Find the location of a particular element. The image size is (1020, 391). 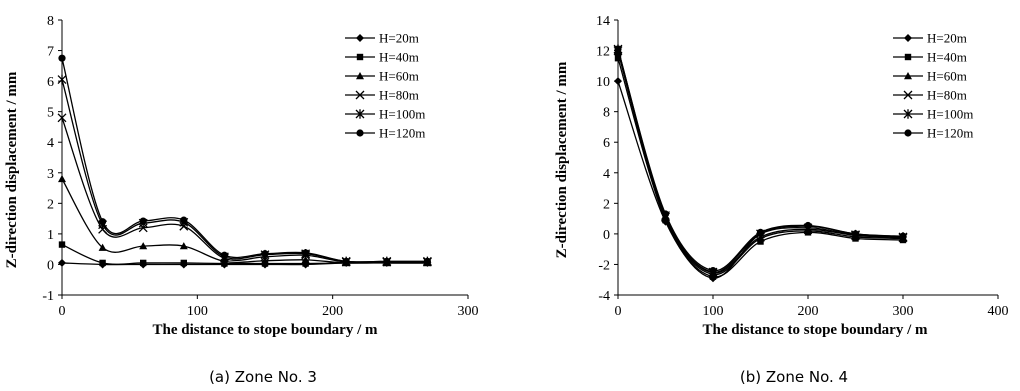

y-tick-label: 1 is located at coordinates (50, 235).